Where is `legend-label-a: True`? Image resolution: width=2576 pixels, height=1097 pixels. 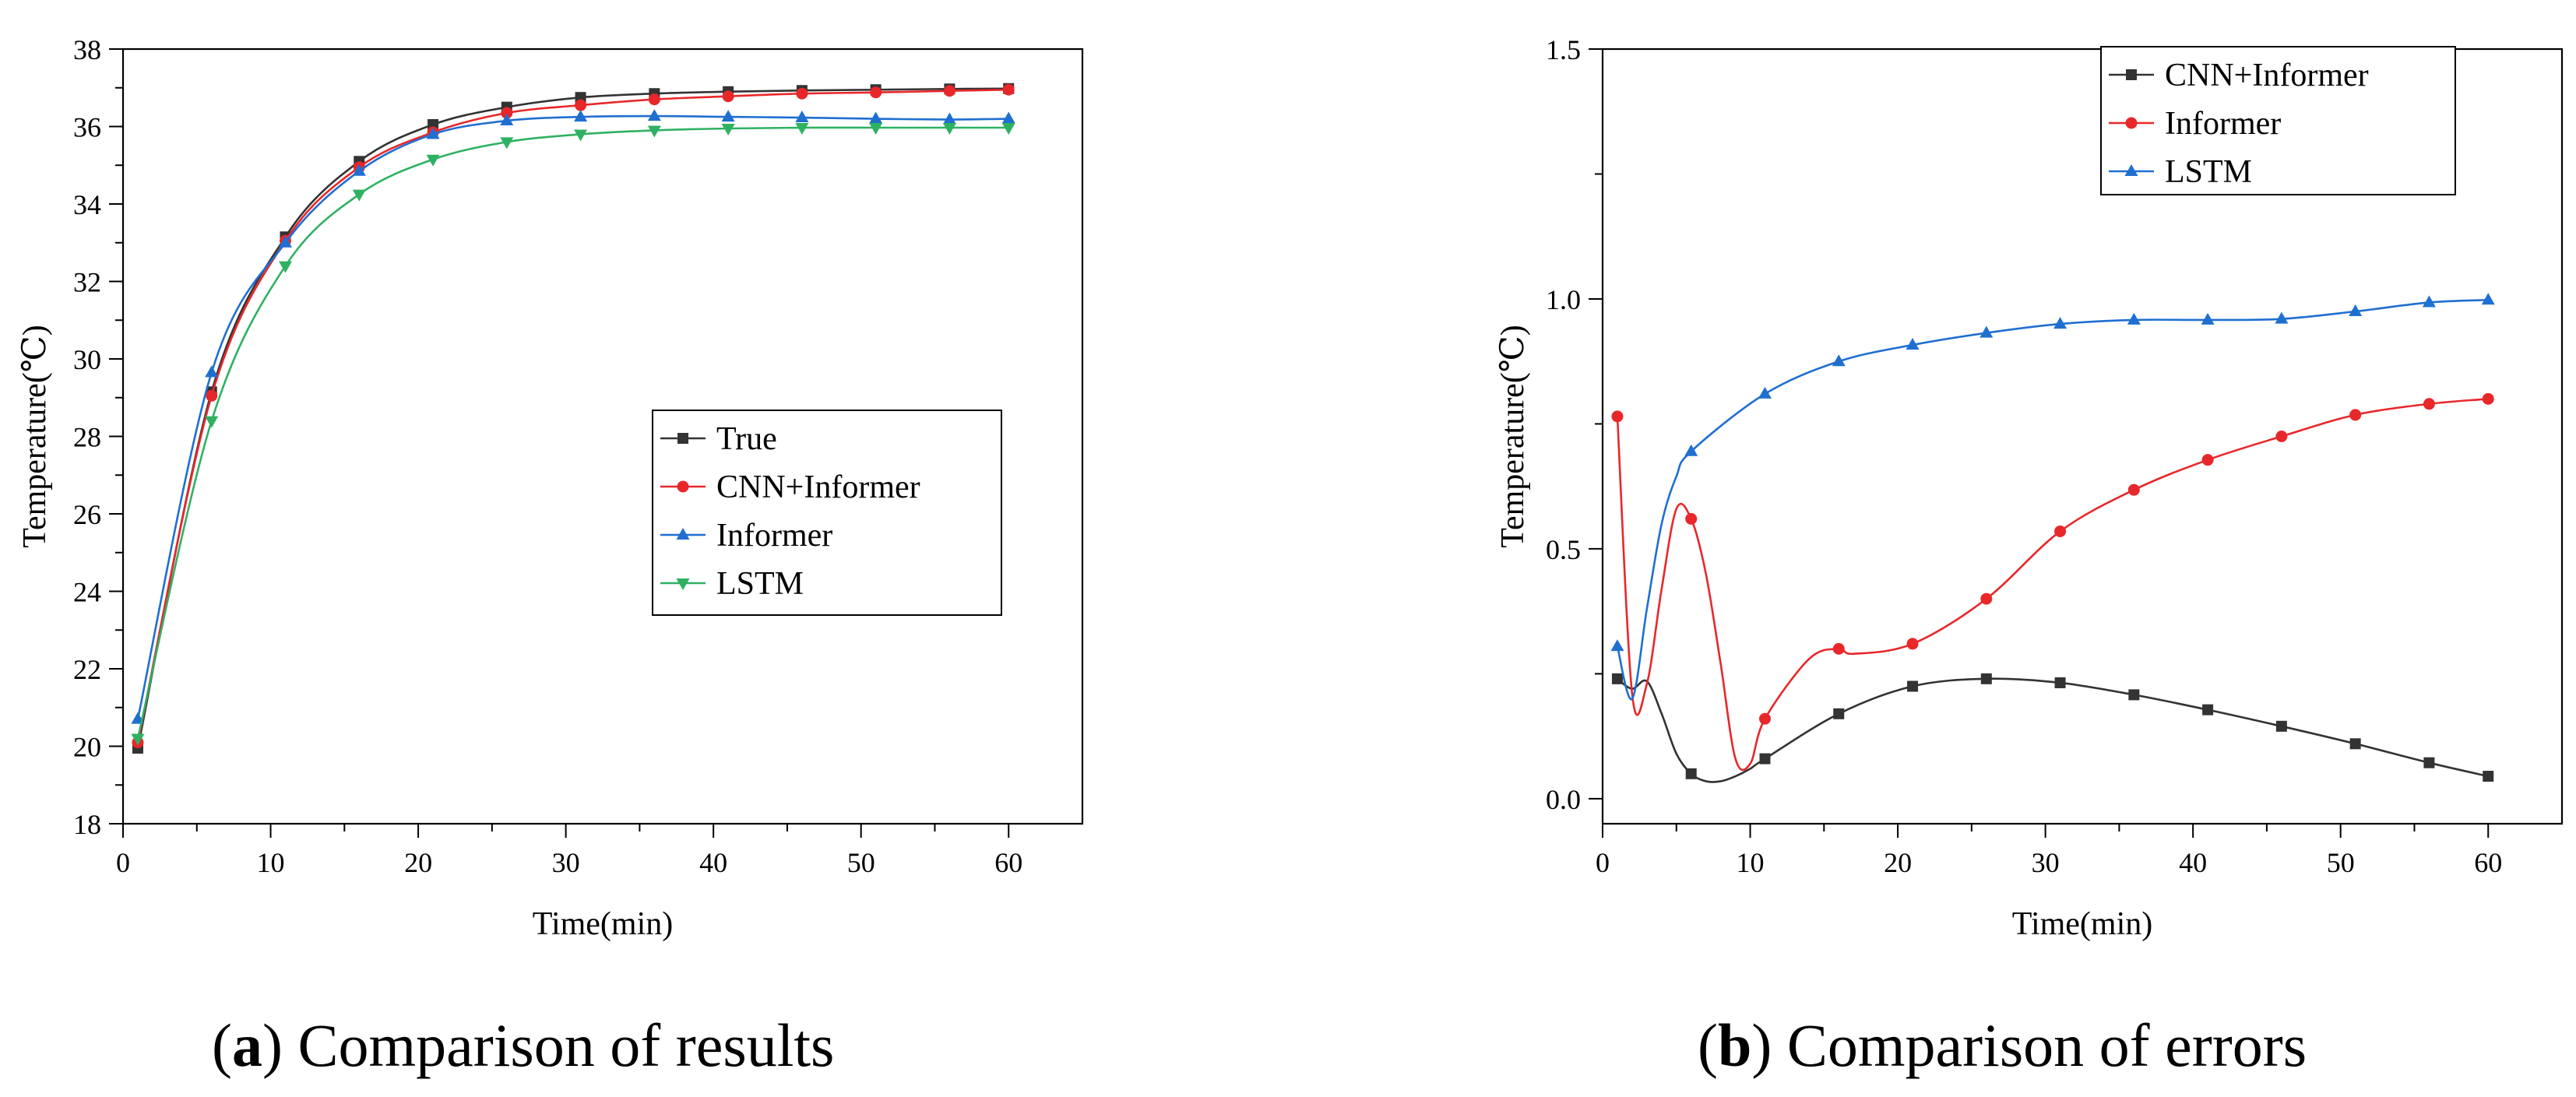
legend-label-a: True is located at coordinates (746, 439).